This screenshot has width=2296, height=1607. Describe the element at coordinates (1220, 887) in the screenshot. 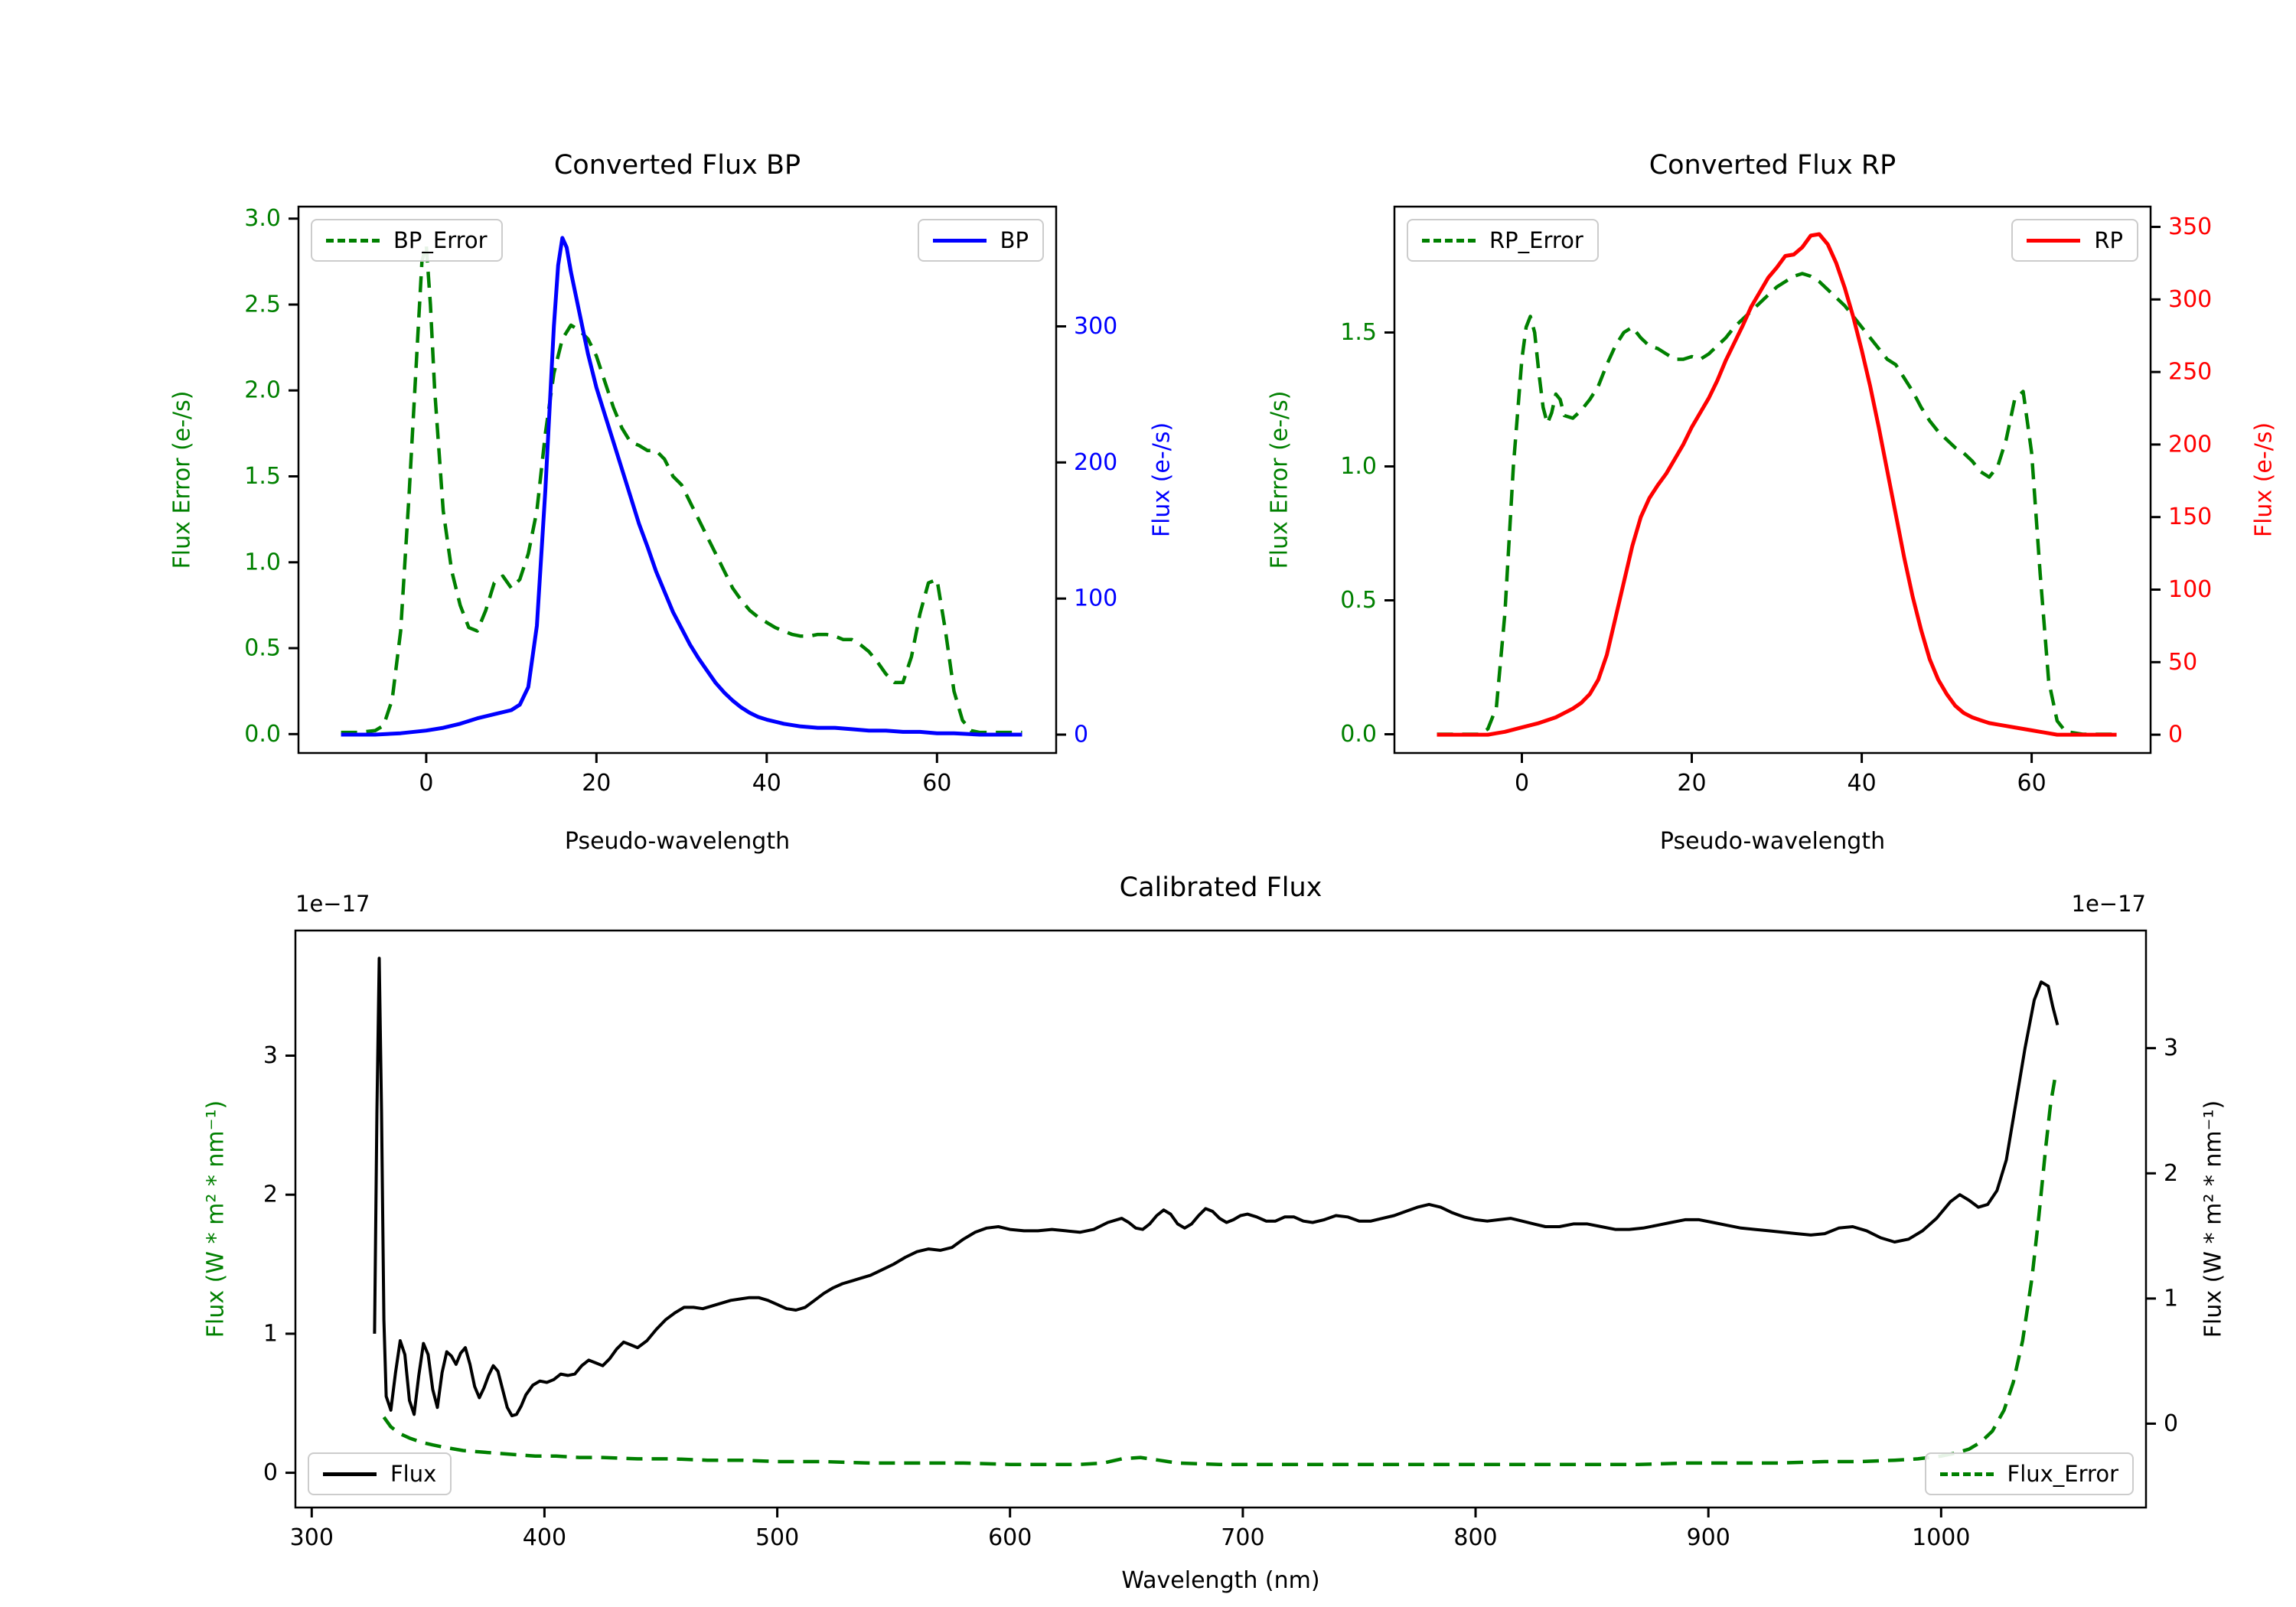

I see `subplot-title-calibrated: Calibrated Flux` at that location.